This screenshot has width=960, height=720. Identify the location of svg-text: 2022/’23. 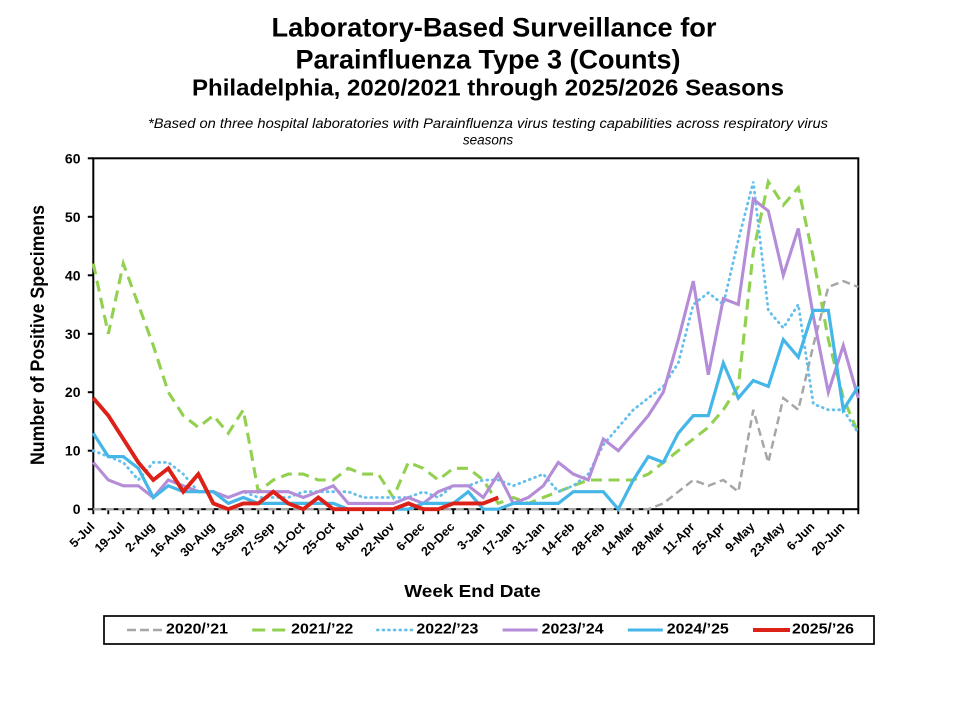
(447, 630).